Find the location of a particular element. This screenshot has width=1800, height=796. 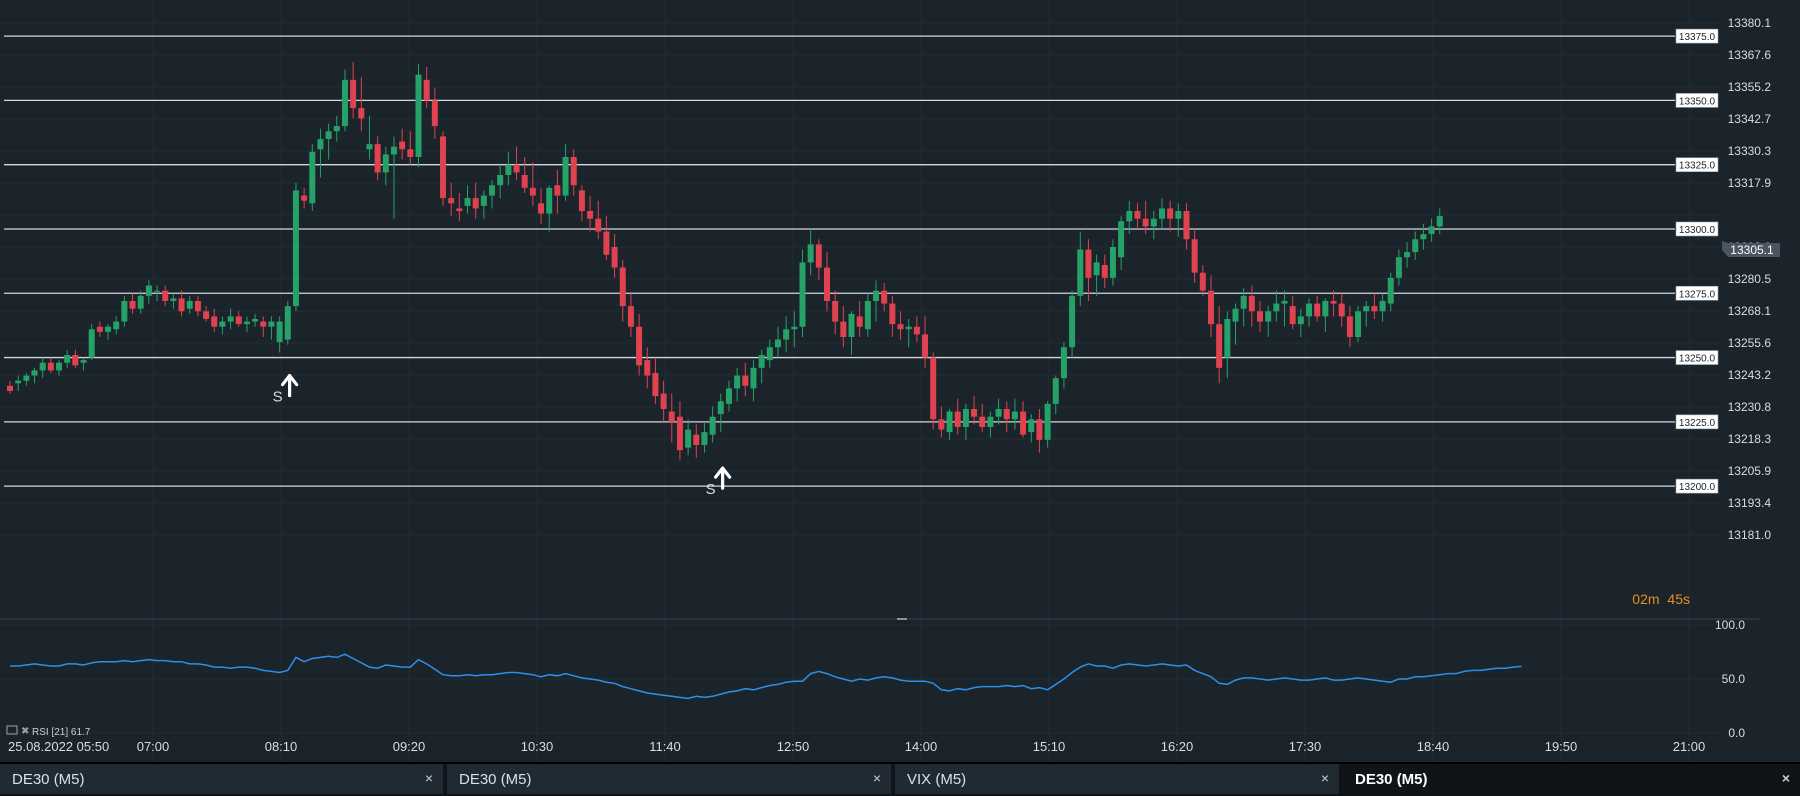

time-tick-label: 15:10 is located at coordinates (1049, 746).